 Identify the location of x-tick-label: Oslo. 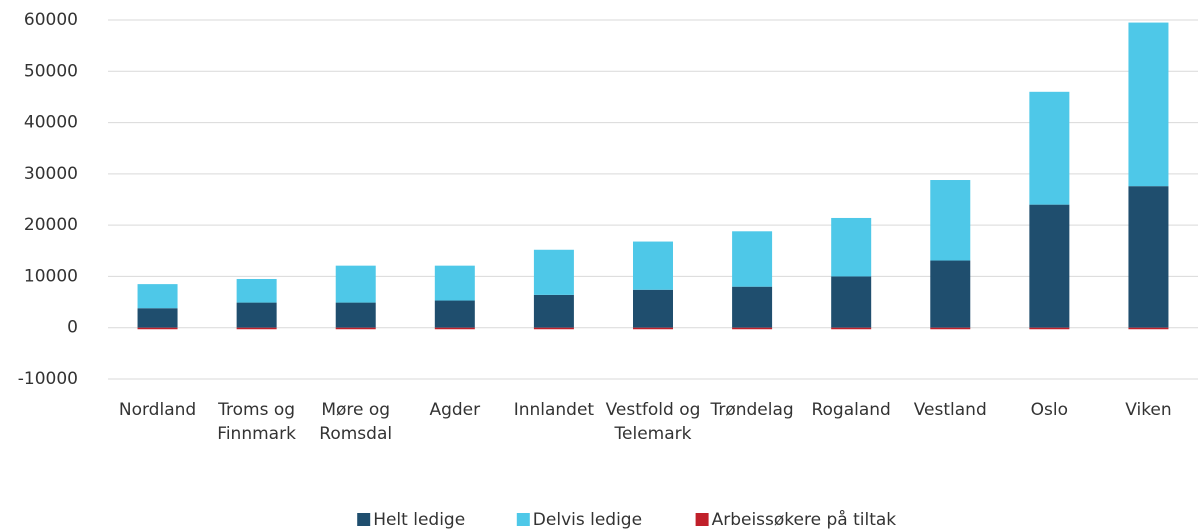
(1049, 410).